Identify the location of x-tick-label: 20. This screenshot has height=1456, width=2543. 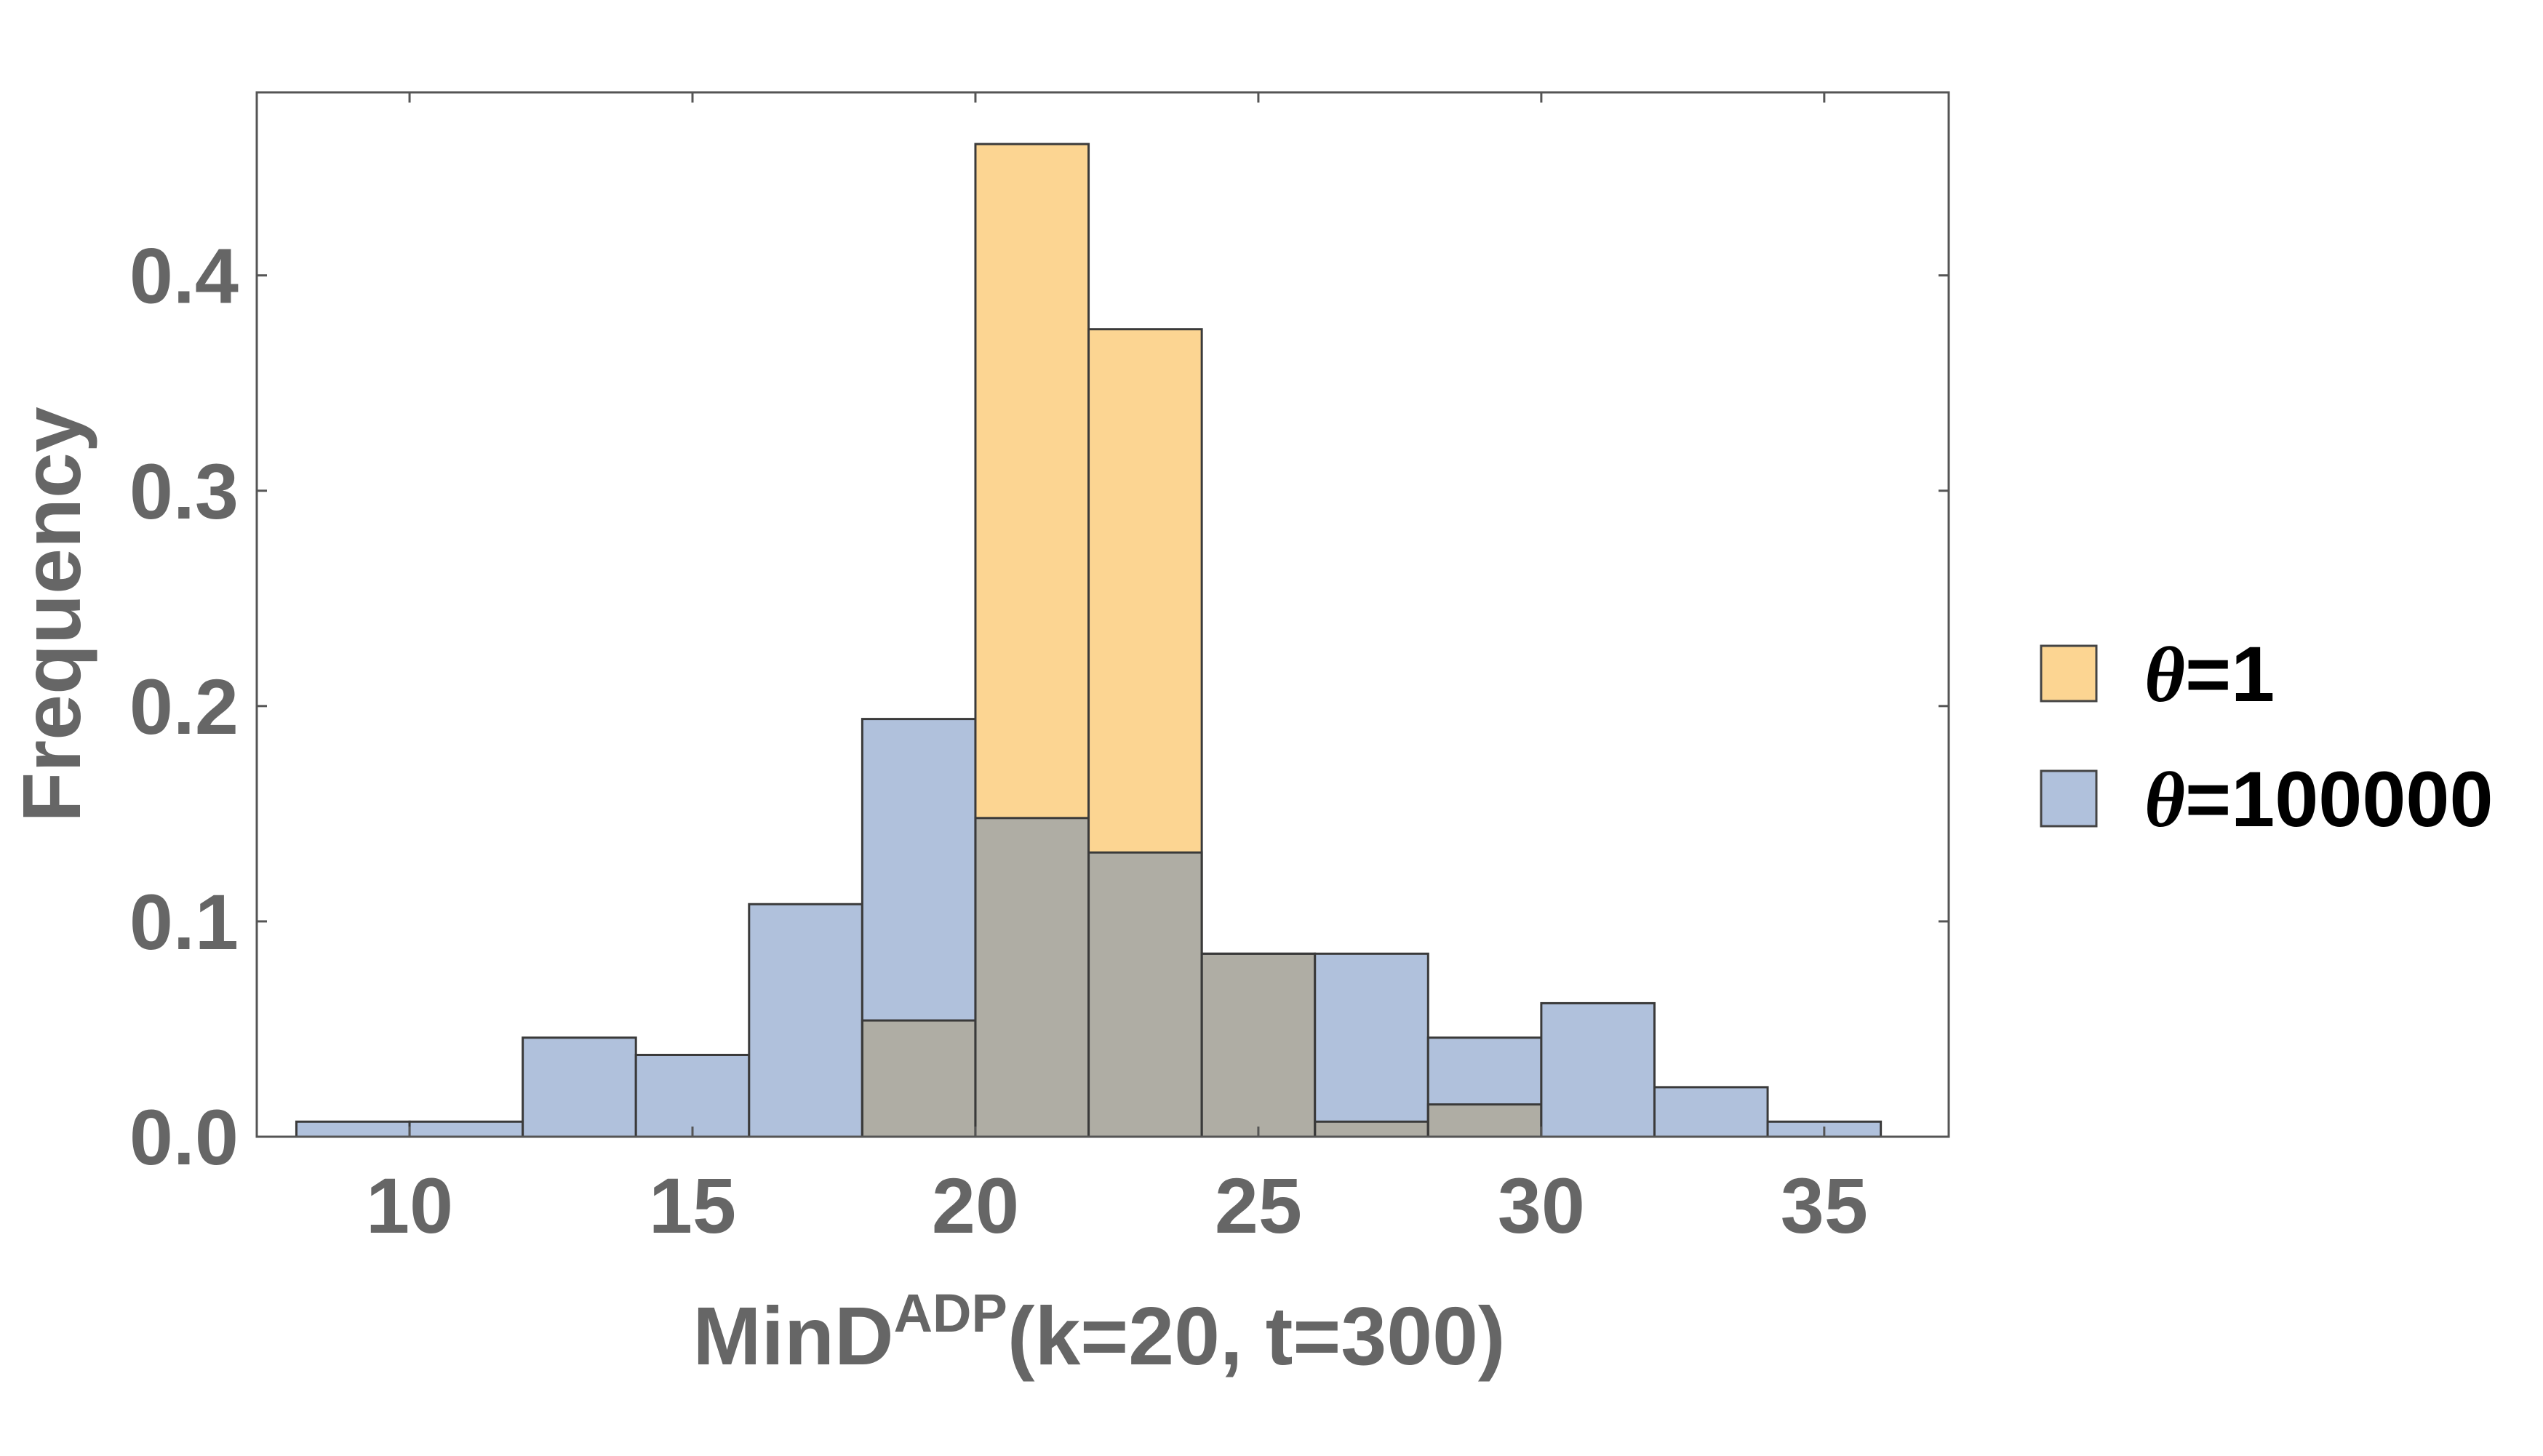
(975, 1205).